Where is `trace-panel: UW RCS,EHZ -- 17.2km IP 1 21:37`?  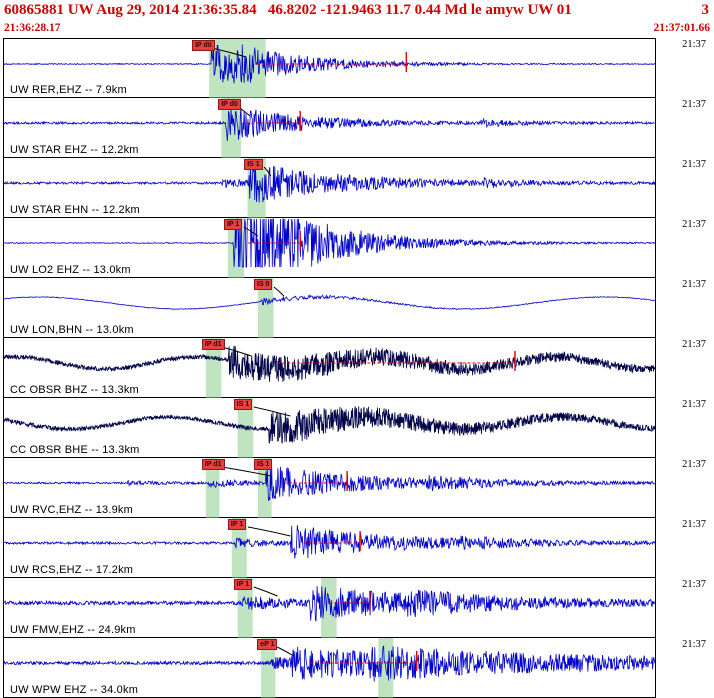
trace-panel: UW RCS,EHZ -- 17.2km IP 1 21:37 is located at coordinates (357, 548).